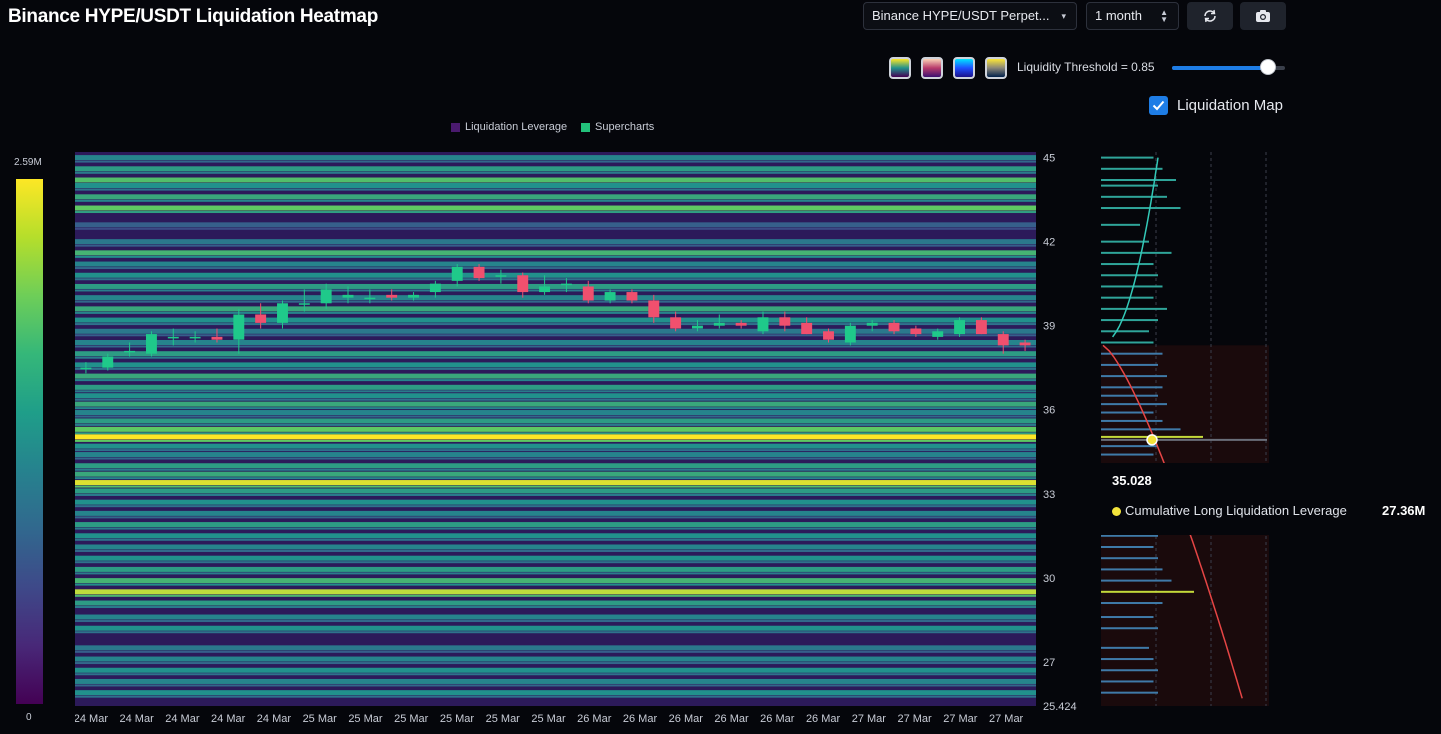 This screenshot has width=1441, height=734. Describe the element at coordinates (1185, 429) in the screenshot. I see `liquidation-depth-chart` at that location.